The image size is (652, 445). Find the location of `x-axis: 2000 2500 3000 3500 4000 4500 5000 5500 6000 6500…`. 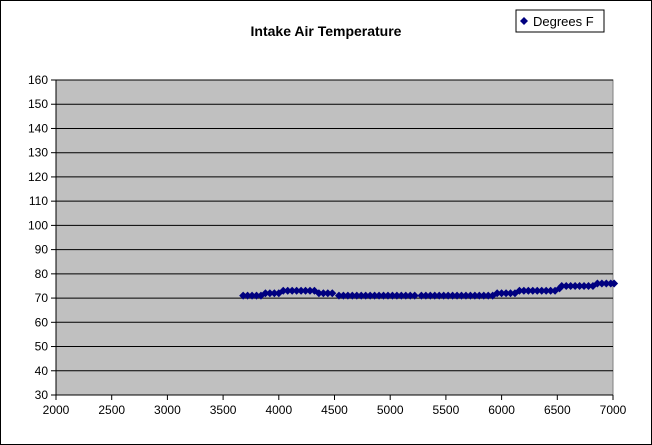

x-axis: 2000 2500 3000 3500 4000 4500 5000 5500 6000 6500… is located at coordinates (335, 405).